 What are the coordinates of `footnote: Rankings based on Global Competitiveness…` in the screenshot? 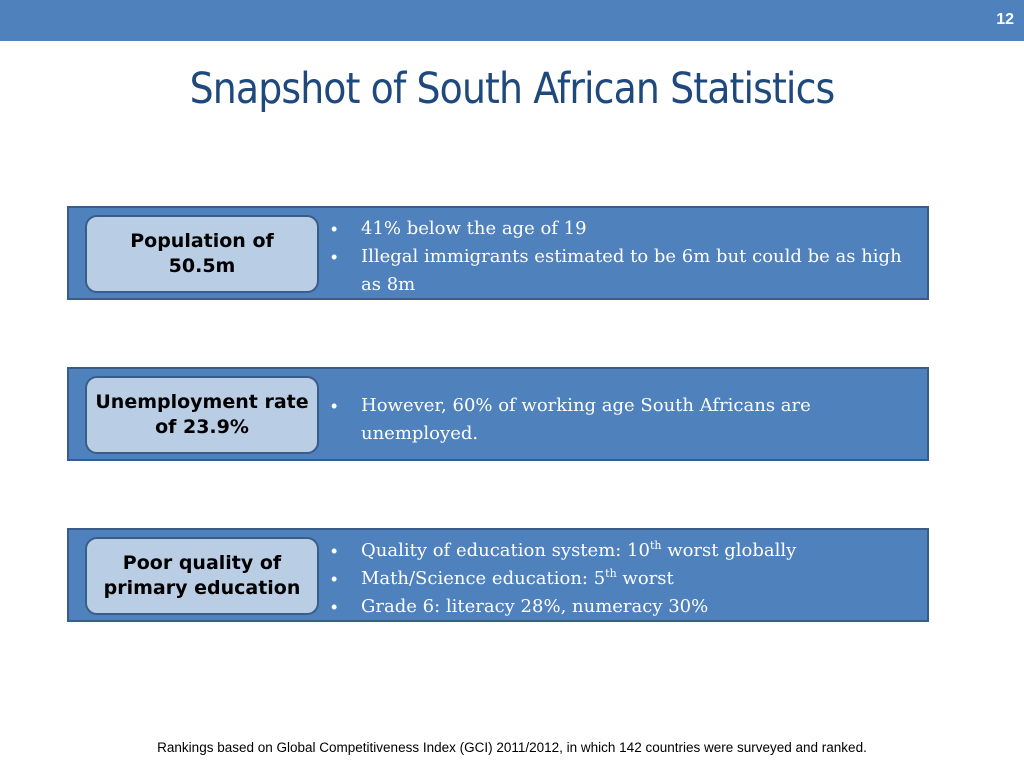 It's located at (512, 747).